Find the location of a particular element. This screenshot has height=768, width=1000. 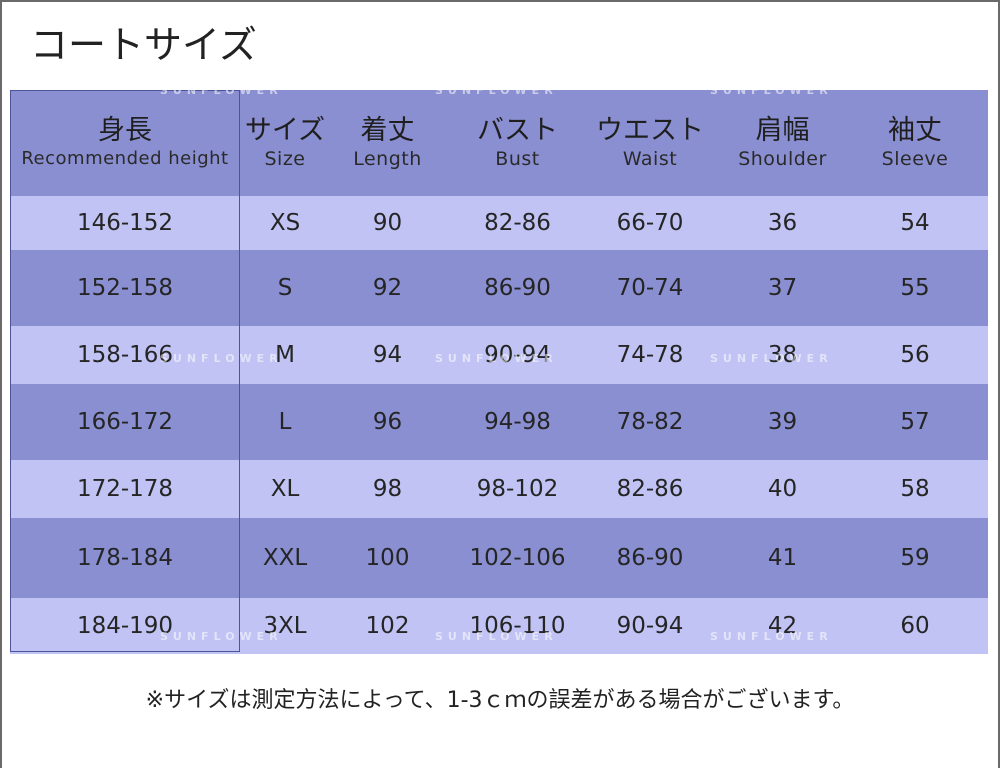

frame-left-border is located at coordinates (1, 384).